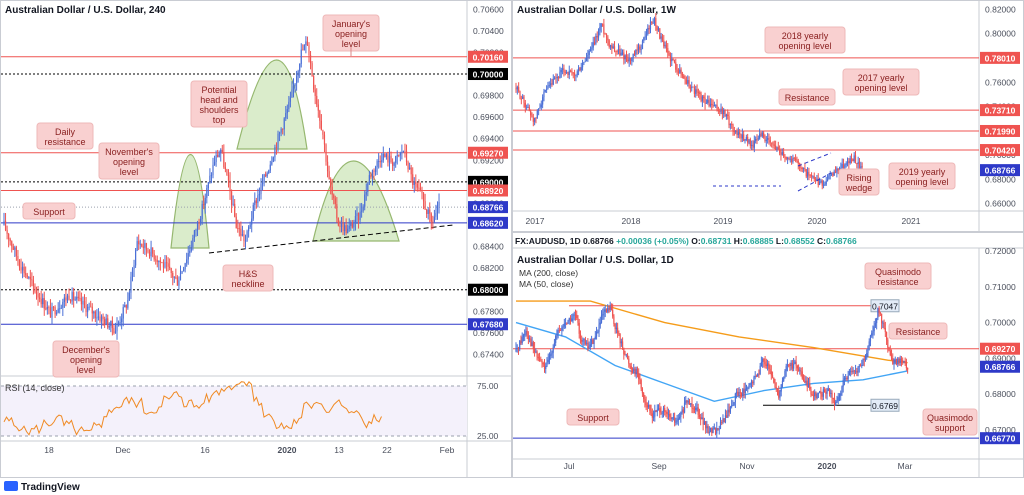 This screenshot has width=1024, height=495. What do you see at coordinates (1000, 323) in the screenshot?
I see `y-tick-label: 0.70000` at bounding box center [1000, 323].